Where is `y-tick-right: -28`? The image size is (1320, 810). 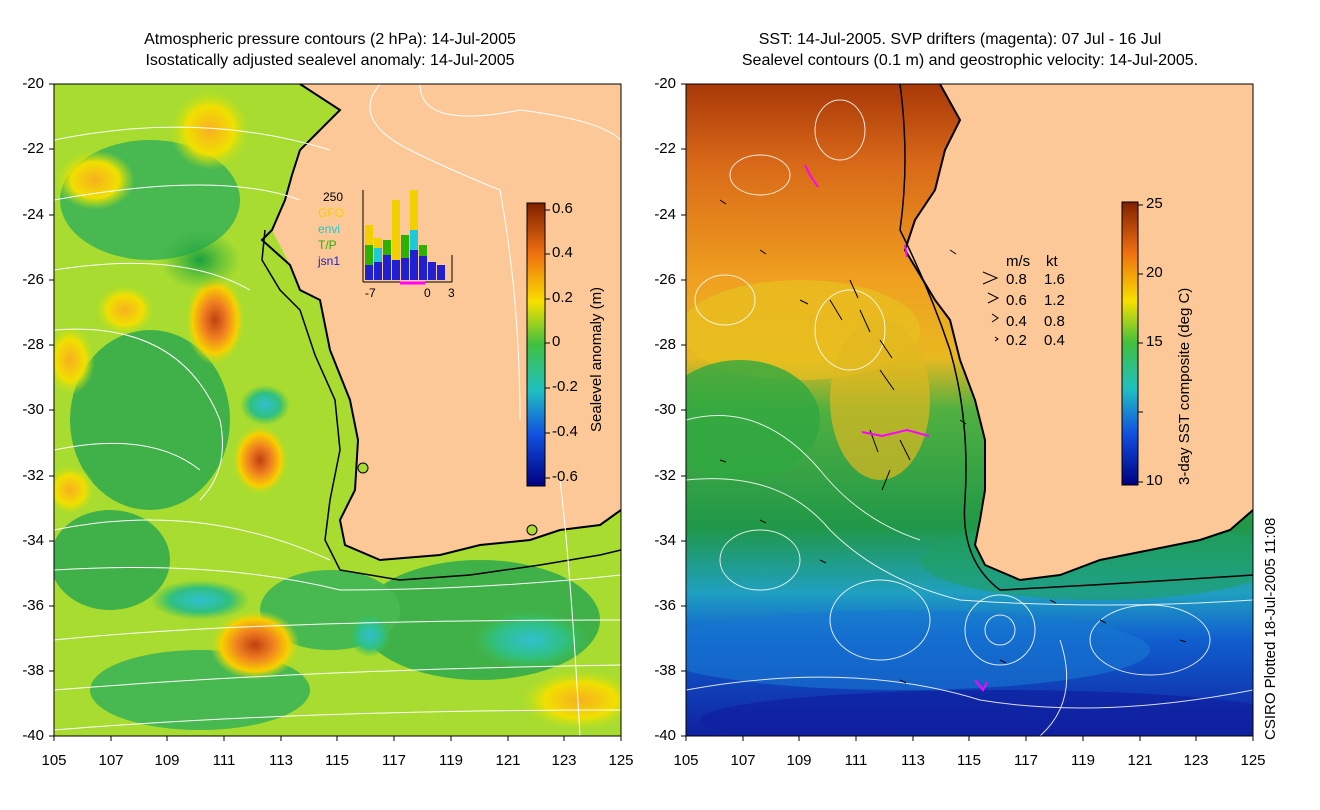 y-tick-right: -28 is located at coordinates (665, 344).